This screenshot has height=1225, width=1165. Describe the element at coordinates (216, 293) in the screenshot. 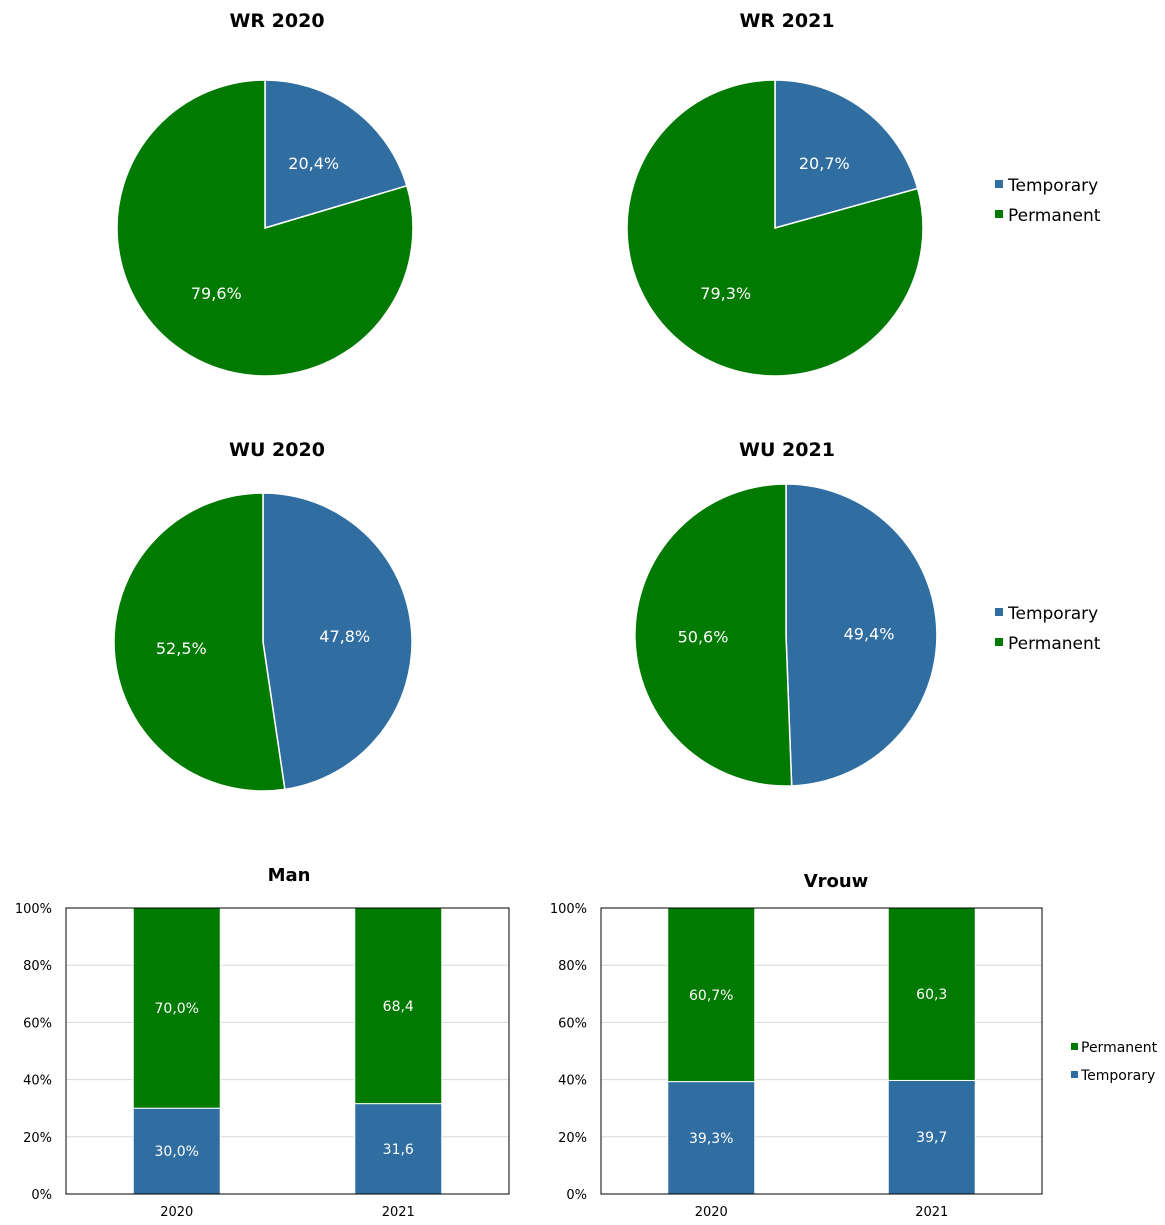

I see `pie-slice-label: 79,6%` at that location.